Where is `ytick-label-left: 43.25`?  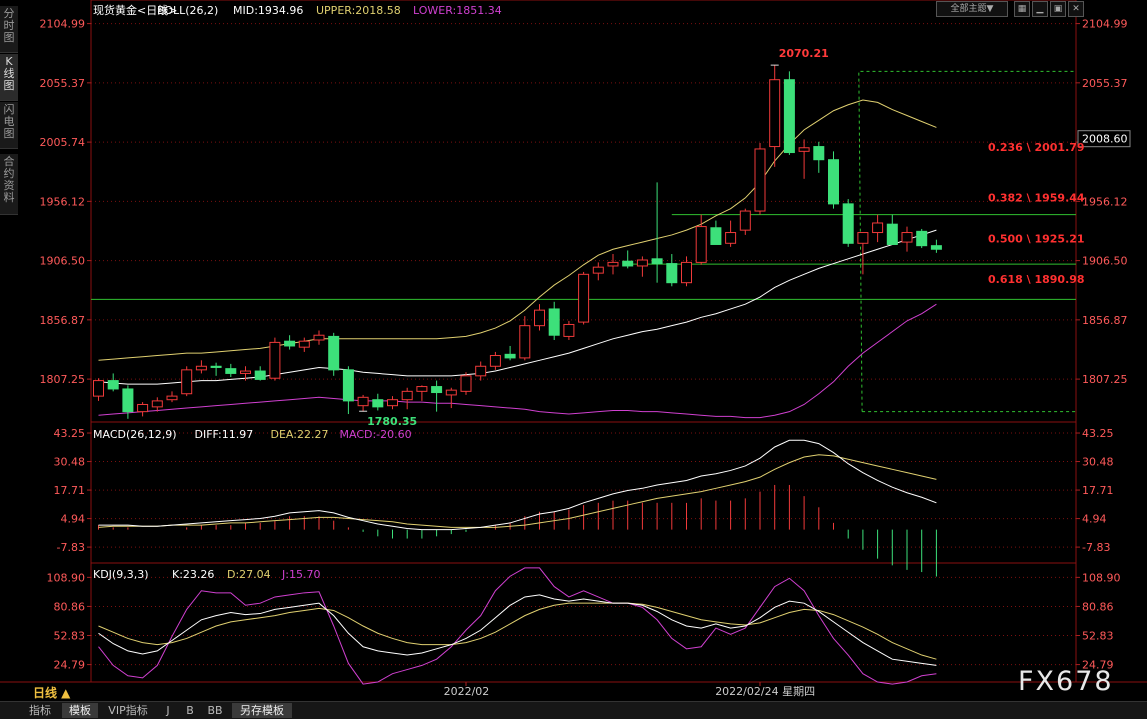
ytick-label-left: 43.25 is located at coordinates (70, 433).